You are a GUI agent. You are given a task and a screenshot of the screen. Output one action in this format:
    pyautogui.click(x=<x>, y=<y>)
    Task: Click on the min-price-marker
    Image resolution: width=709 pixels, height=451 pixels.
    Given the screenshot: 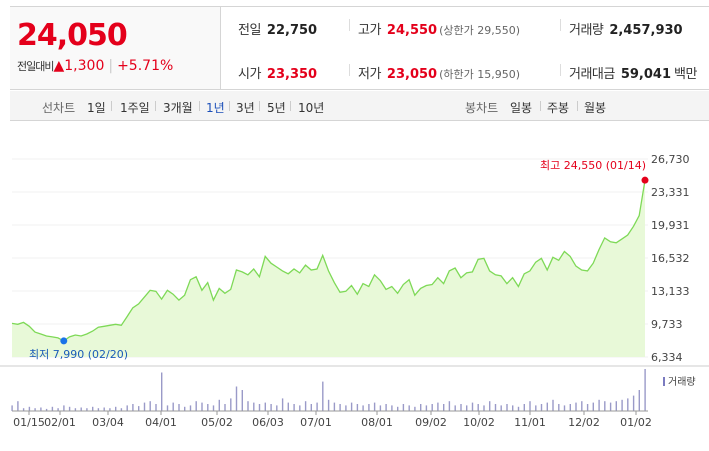 What is the action you would take?
    pyautogui.click(x=64, y=341)
    